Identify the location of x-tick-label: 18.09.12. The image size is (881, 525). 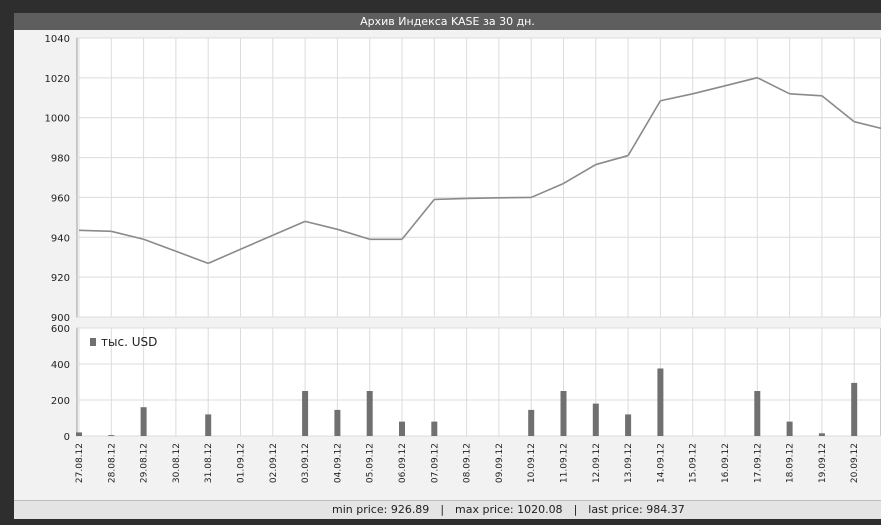
(791, 463).